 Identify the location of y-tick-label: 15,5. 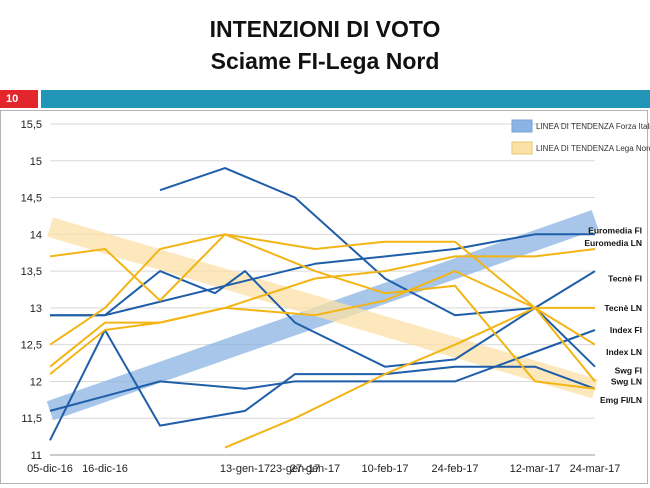
(31, 125).